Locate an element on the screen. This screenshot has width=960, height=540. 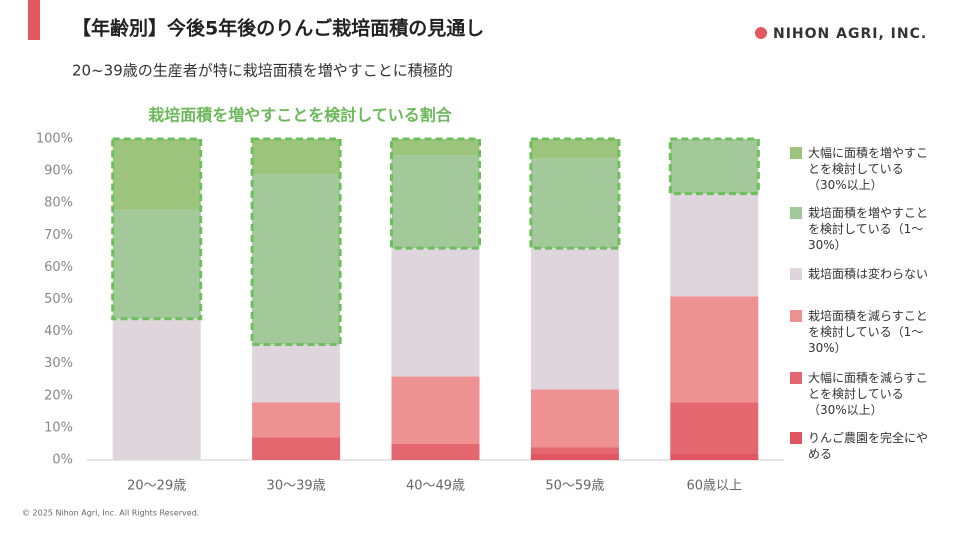
y-tick-label: 80% is located at coordinates (58, 203).